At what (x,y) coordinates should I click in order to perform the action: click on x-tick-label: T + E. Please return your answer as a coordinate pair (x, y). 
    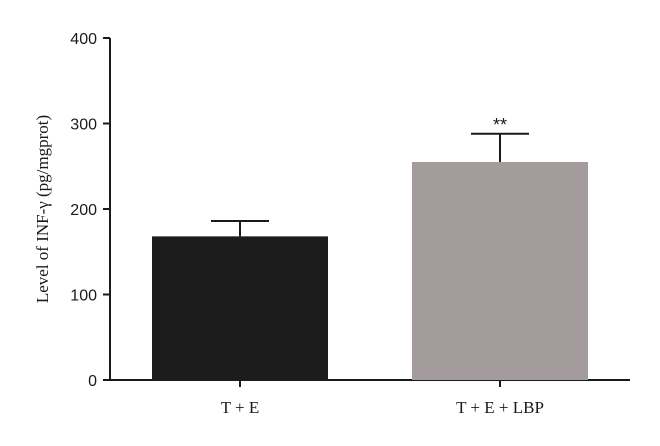
    Looking at the image, I should click on (240, 407).